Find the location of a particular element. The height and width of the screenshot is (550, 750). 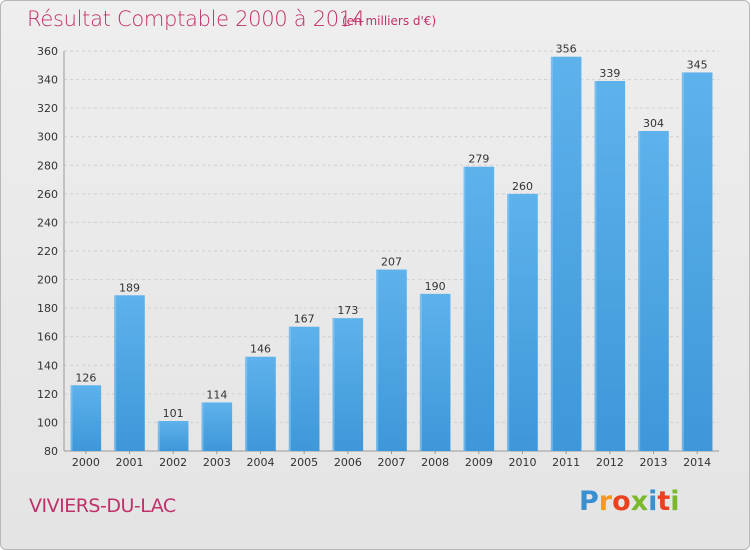

x-tick-label: 2000 is located at coordinates (86, 462).